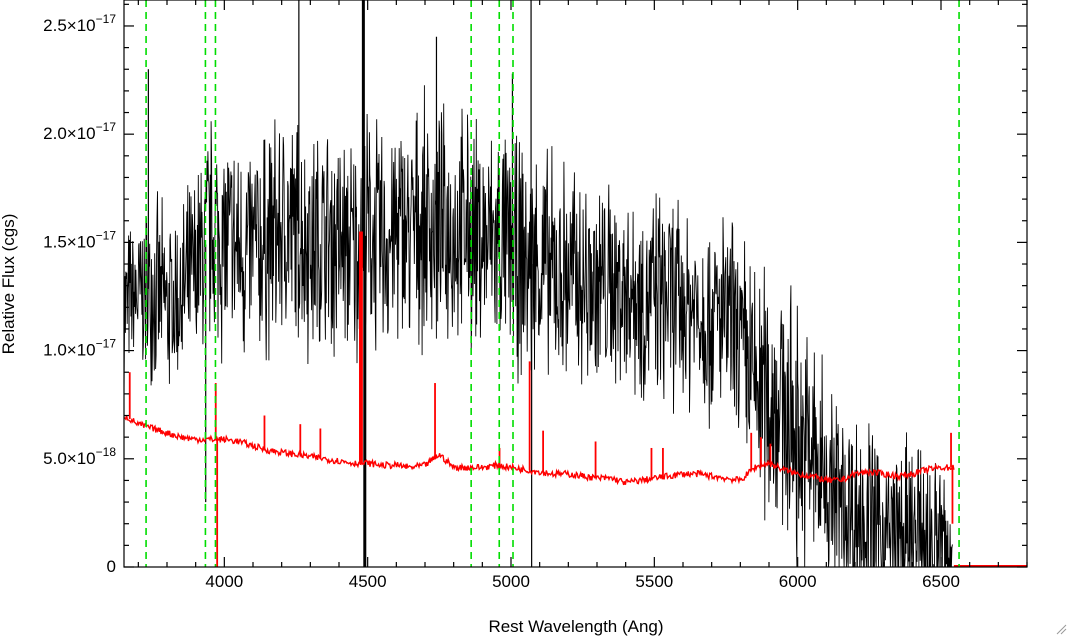  I want to click on y-tick-label: 2.5×10⁻¹⁷, so click(79, 23).